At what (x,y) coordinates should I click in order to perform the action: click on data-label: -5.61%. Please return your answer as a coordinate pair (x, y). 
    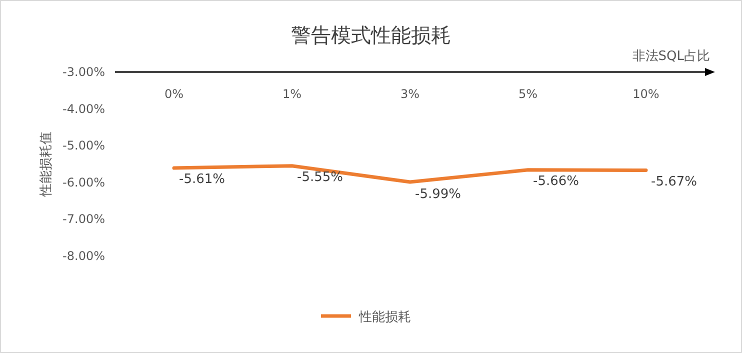
    Looking at the image, I should click on (202, 180).